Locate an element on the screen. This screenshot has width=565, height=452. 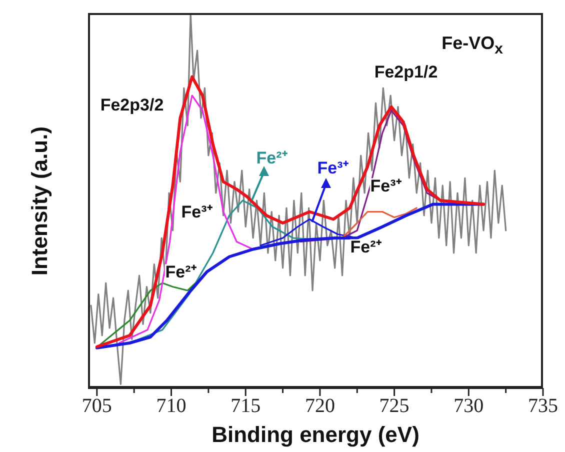
annotation: Fe2p3/2 is located at coordinates (132, 105).